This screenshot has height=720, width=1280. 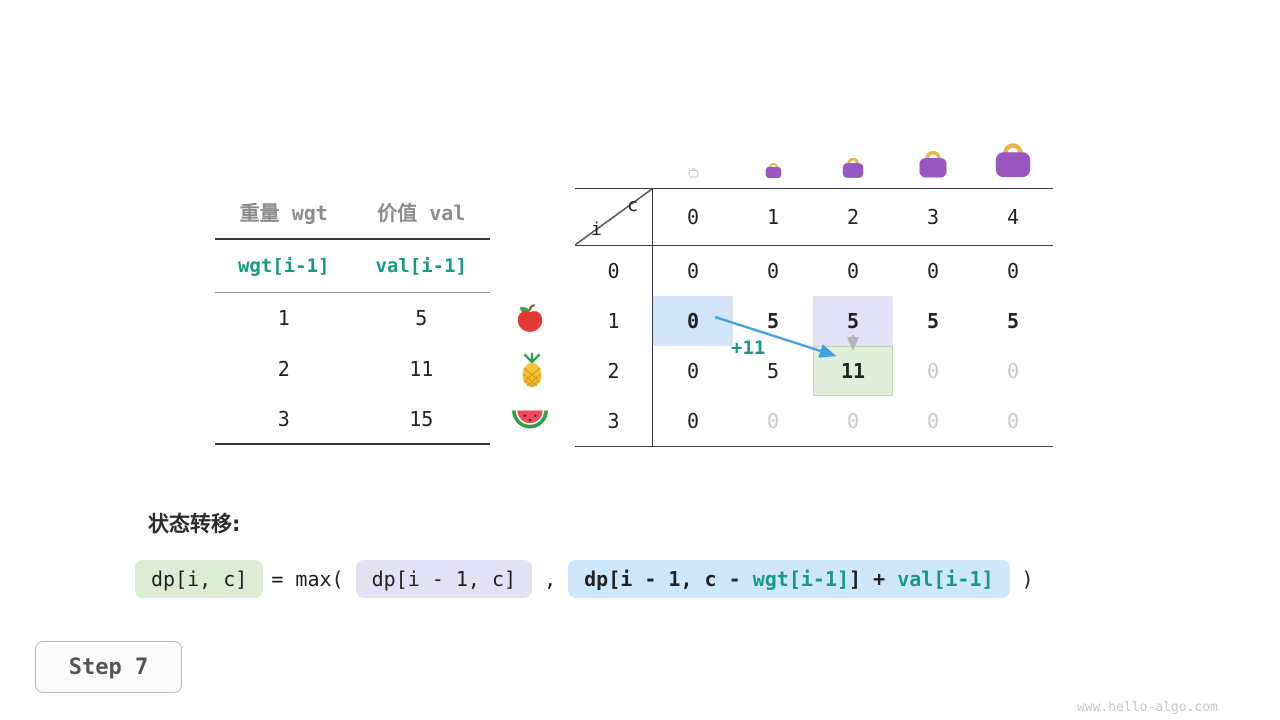 I want to click on dp-row-header-3: 3, so click(x=614, y=421).